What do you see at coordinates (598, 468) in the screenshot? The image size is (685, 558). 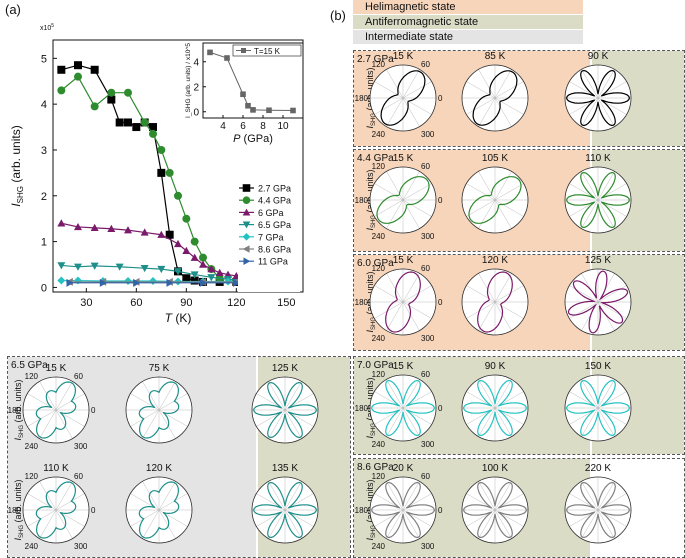 I see `temp-label-g86-2: 220 K` at bounding box center [598, 468].